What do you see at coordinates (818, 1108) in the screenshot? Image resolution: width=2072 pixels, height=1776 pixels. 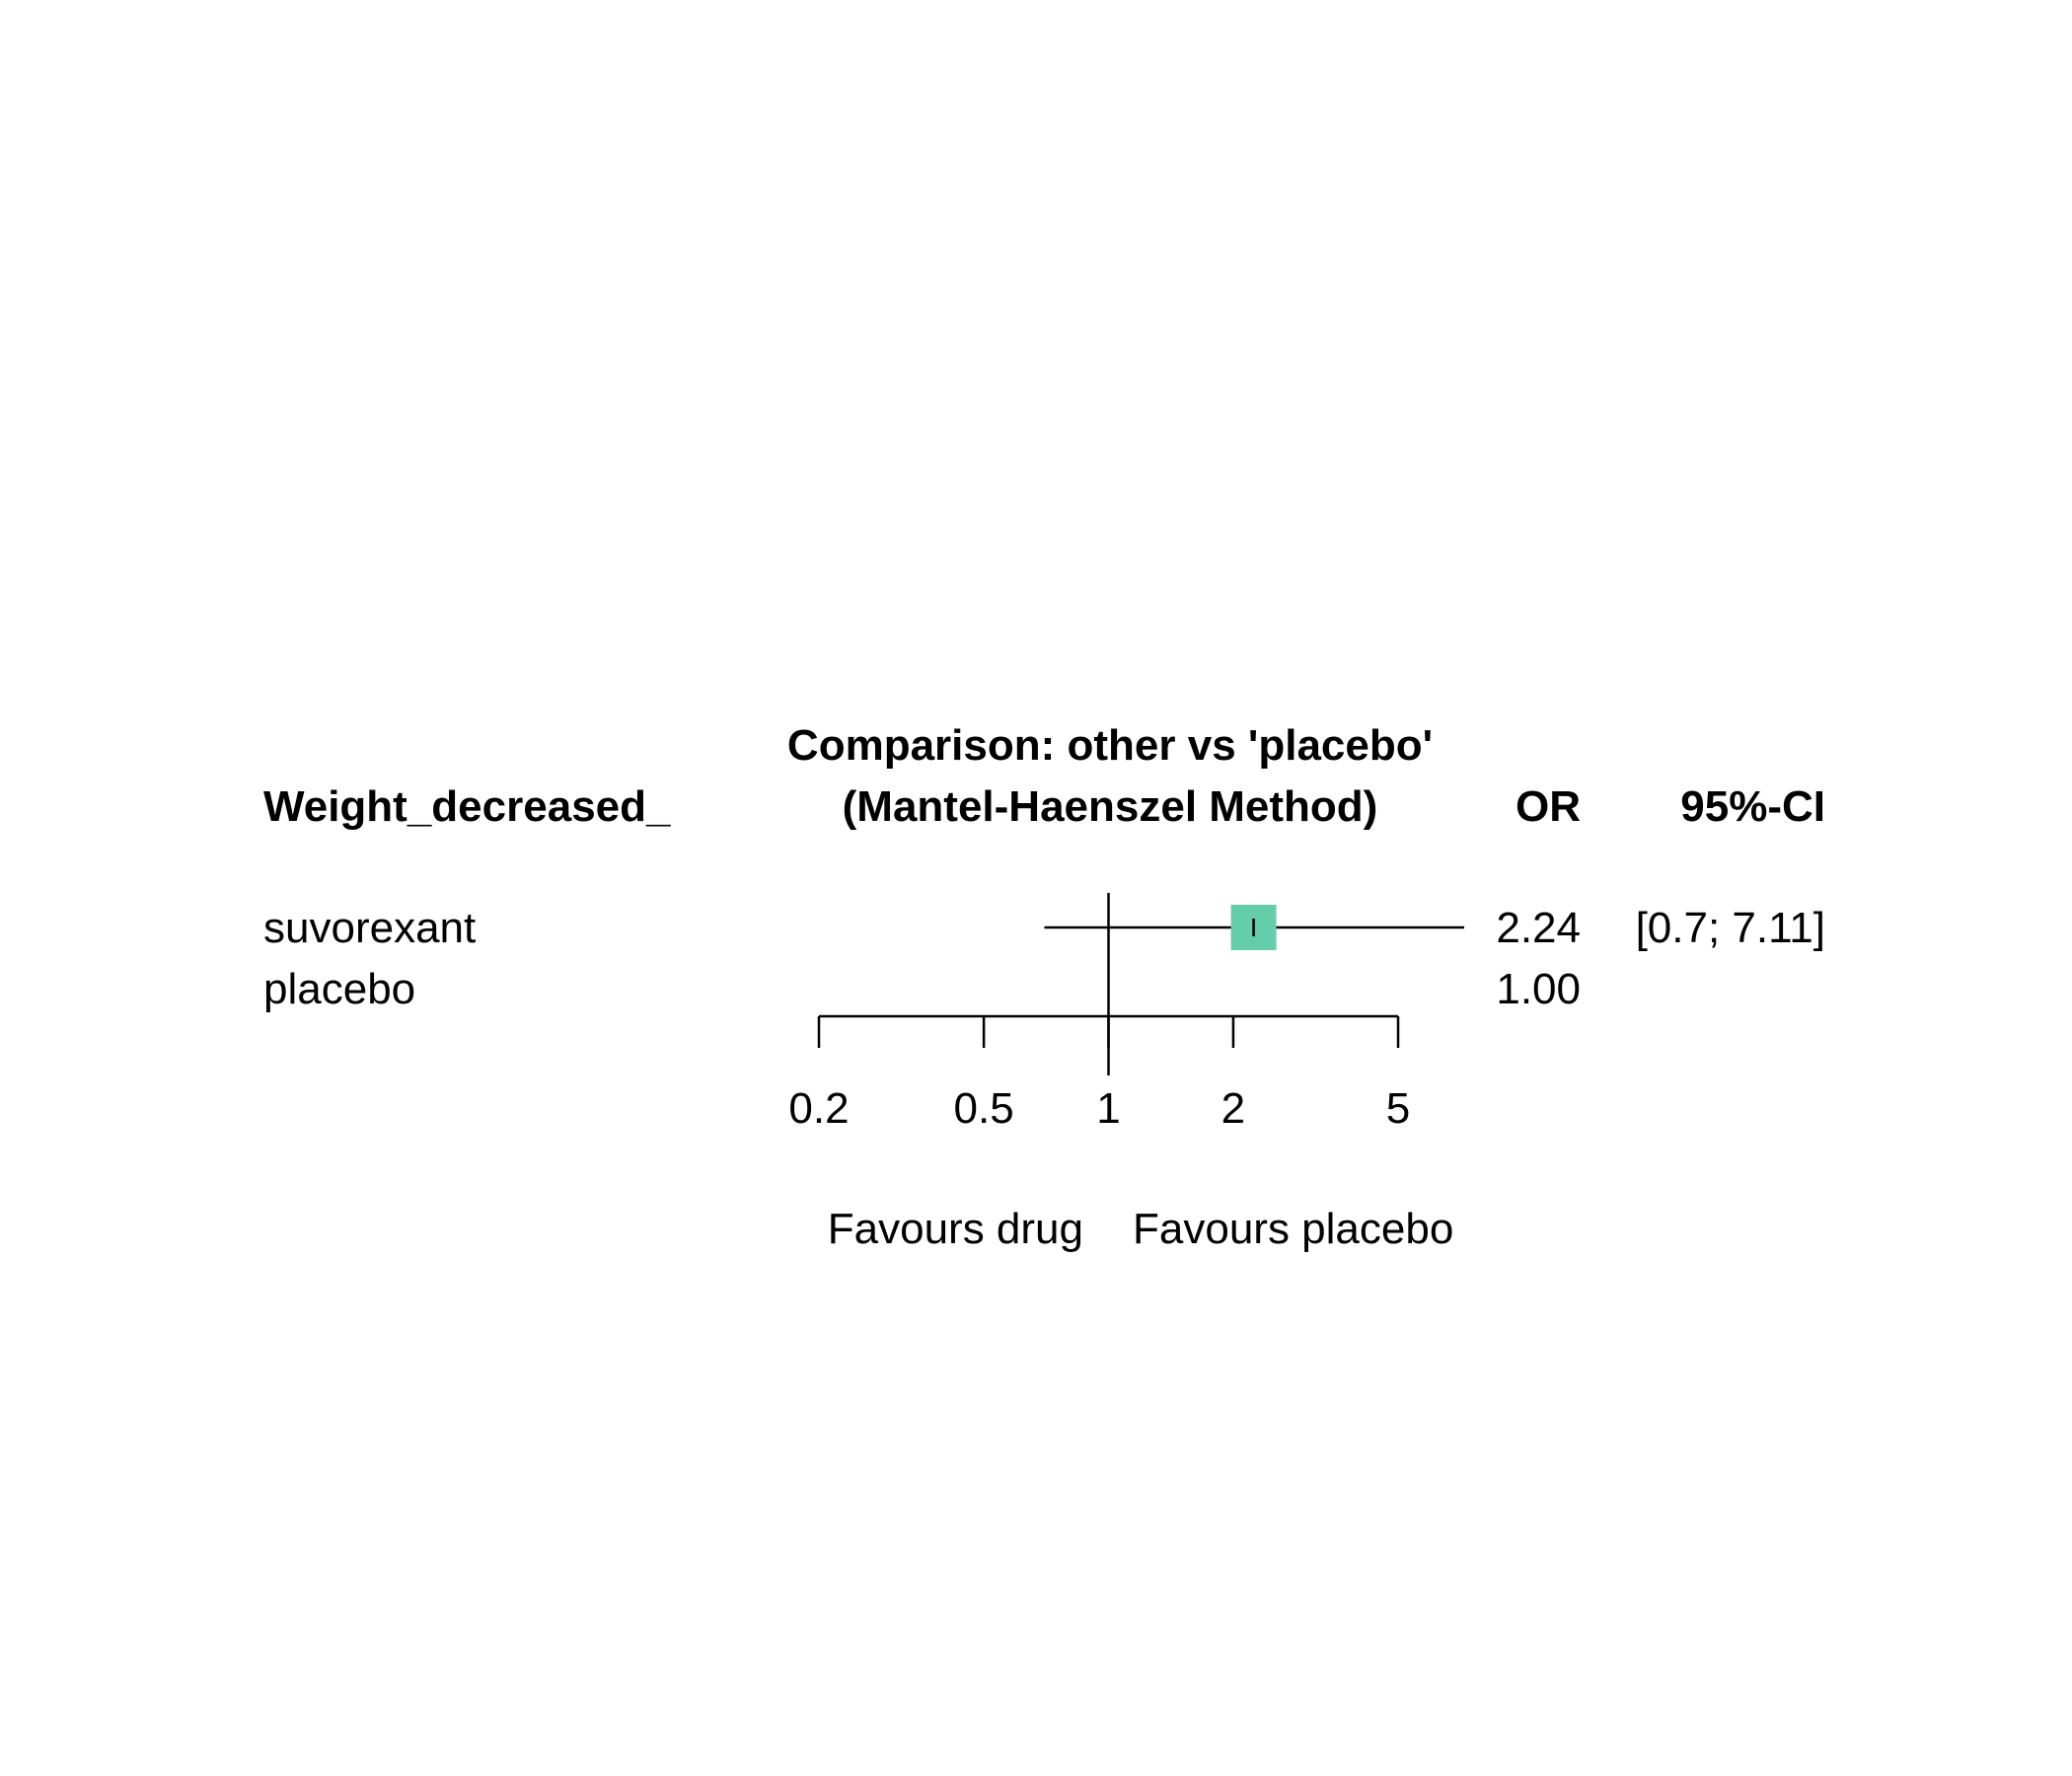 I see `x-tick-label: 0.2` at bounding box center [818, 1108].